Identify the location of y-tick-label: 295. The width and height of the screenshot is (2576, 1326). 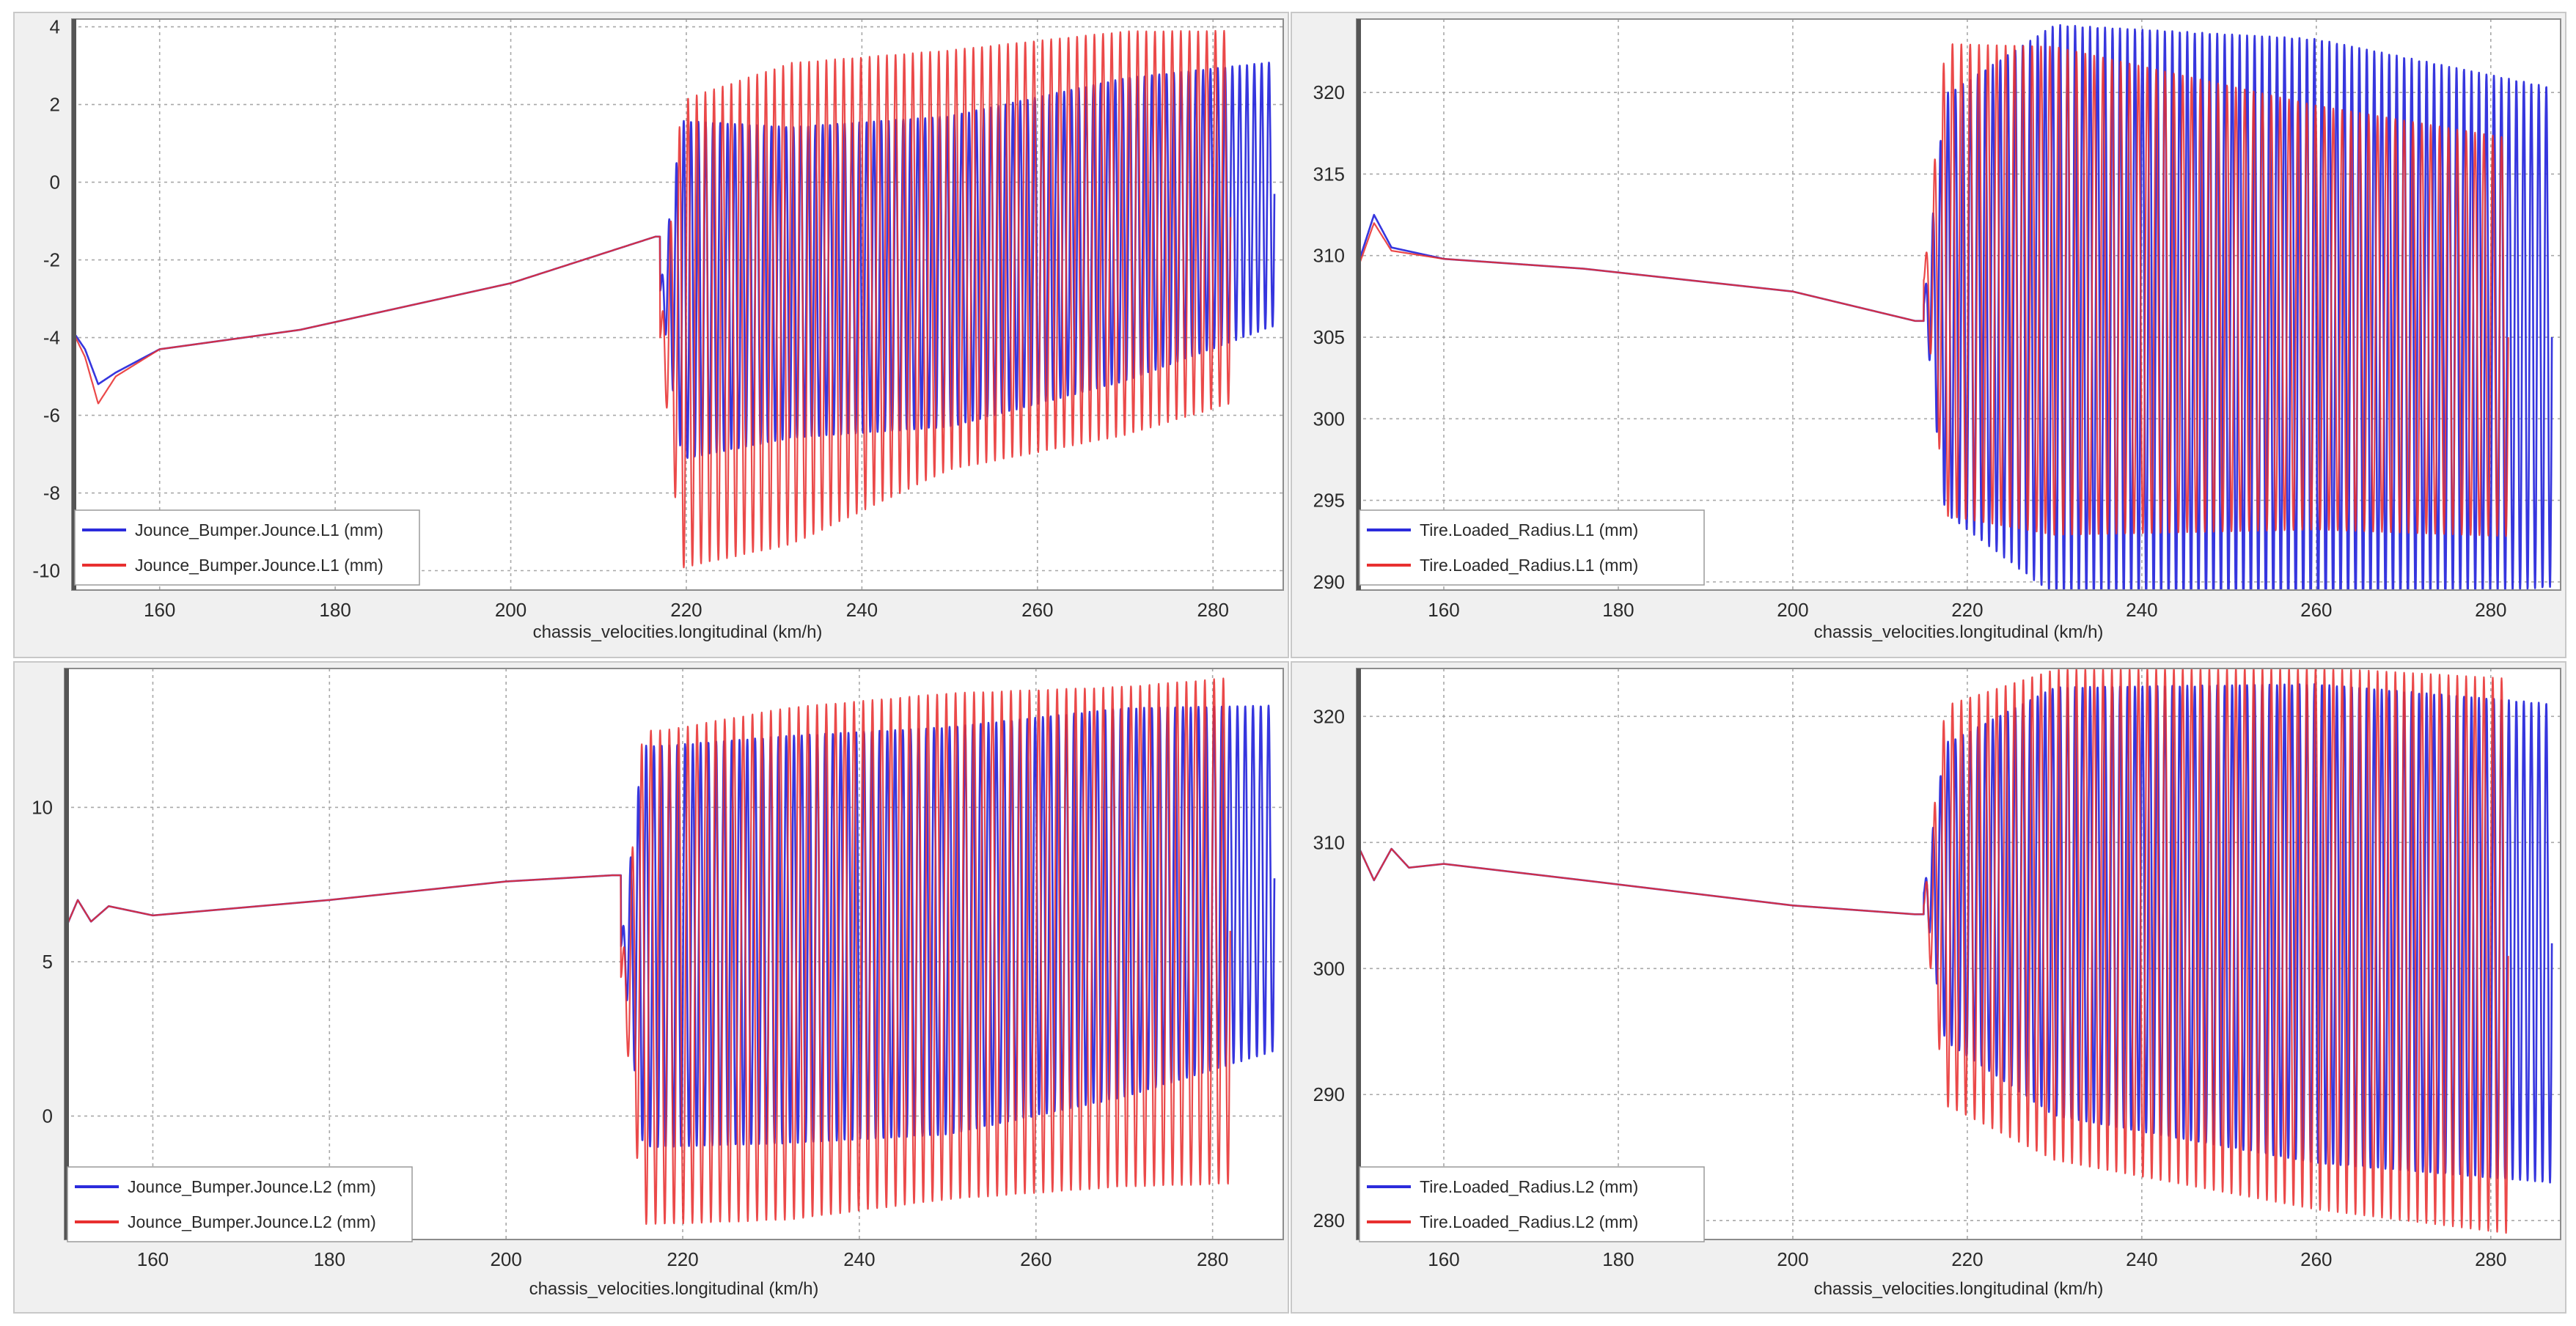
(1329, 501).